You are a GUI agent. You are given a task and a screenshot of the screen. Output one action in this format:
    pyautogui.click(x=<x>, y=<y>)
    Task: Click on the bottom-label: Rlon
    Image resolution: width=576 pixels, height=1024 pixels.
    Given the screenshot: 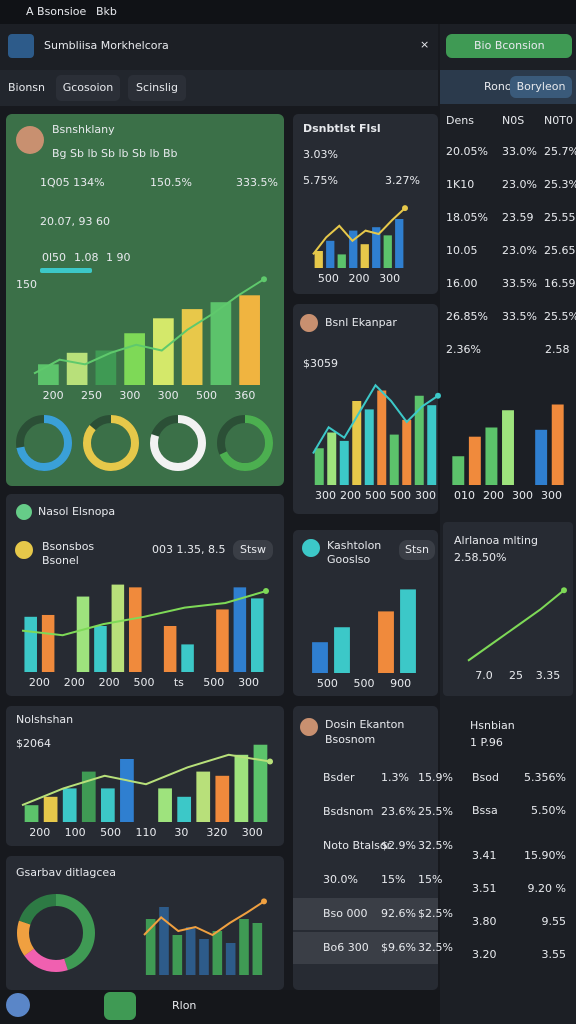 What is the action you would take?
    pyautogui.click(x=184, y=1005)
    